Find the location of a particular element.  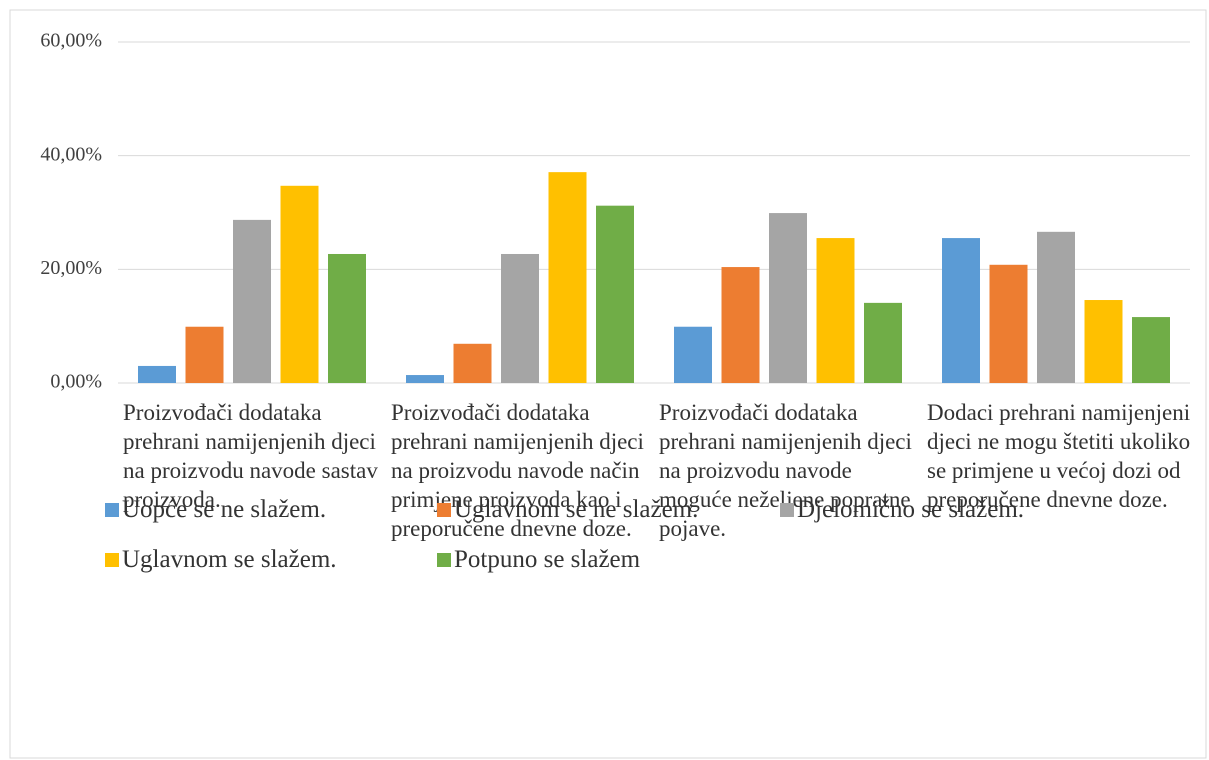

y-tick-label: 60,00% is located at coordinates (71, 41).